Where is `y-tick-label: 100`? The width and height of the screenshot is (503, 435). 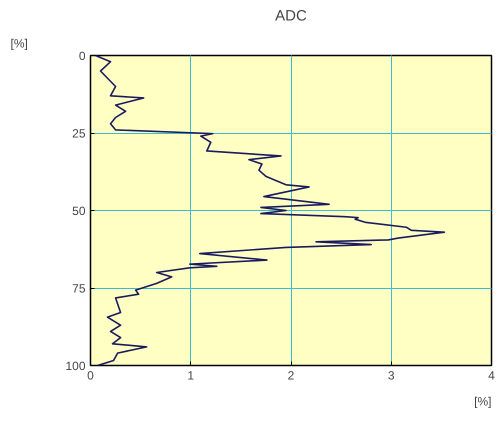 y-tick-label: 100 is located at coordinates (75, 366).